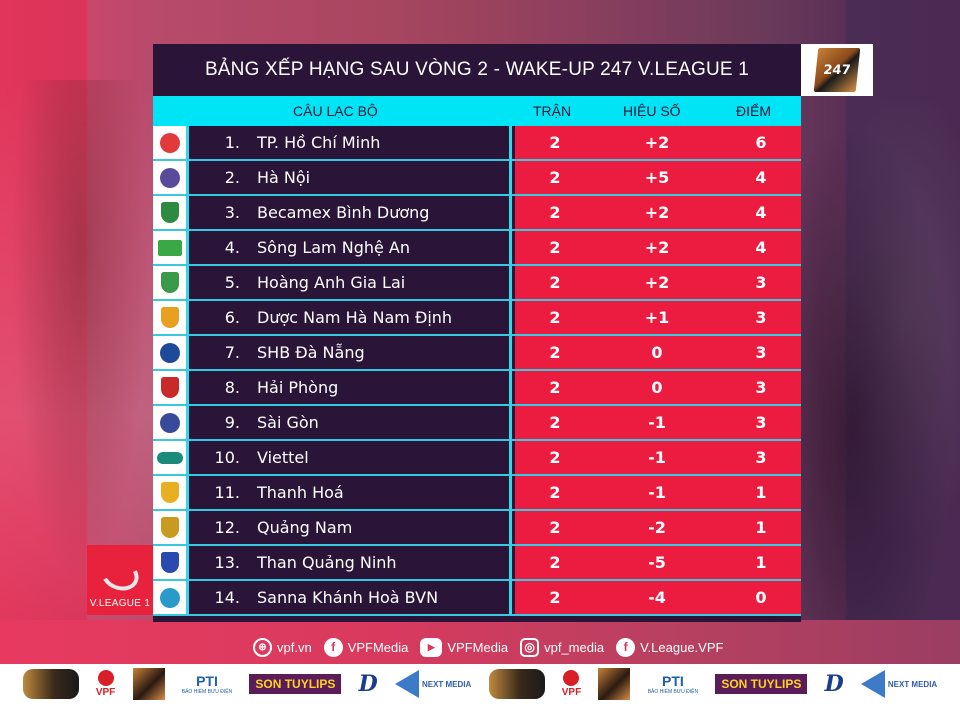  I want to click on social-instagram: ◎ vpf_media, so click(562, 647).